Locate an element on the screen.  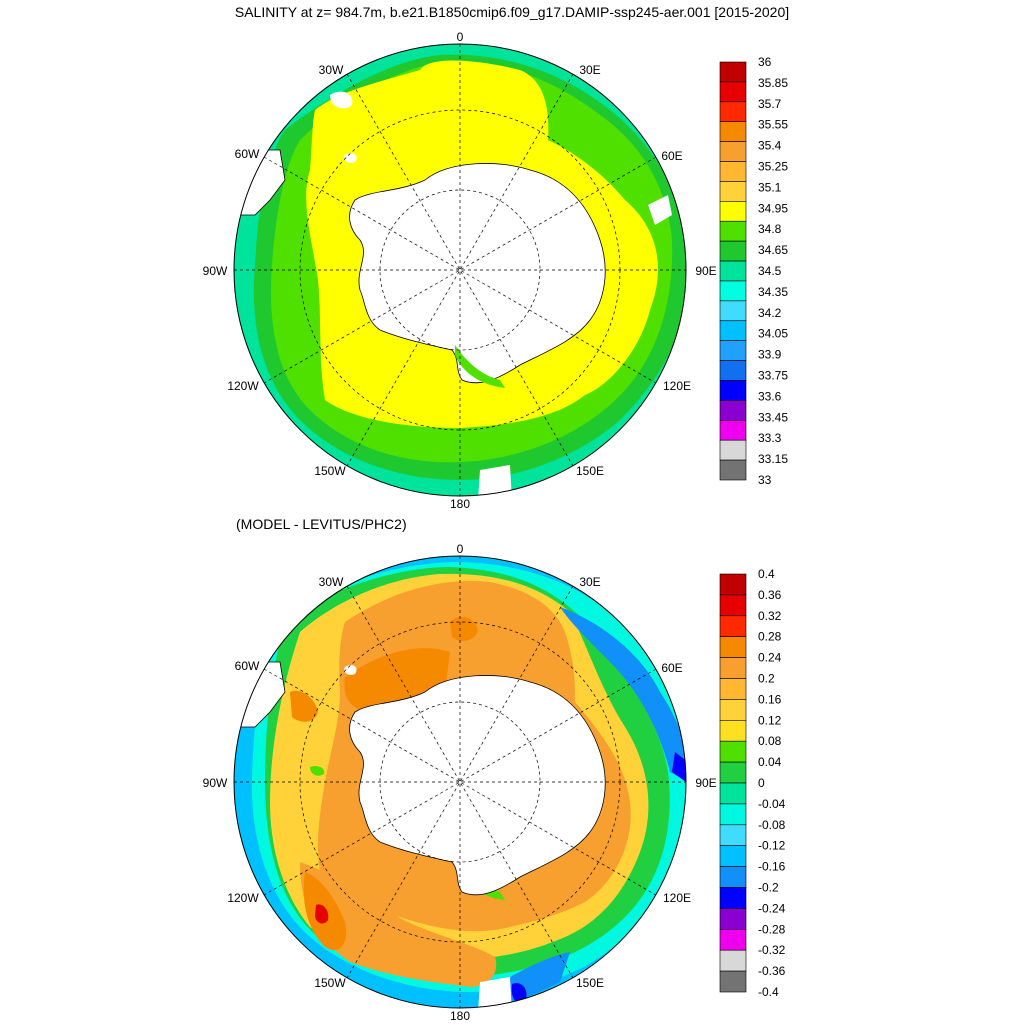
salinity-colorbar-label: 33.6 is located at coordinates (770, 396).